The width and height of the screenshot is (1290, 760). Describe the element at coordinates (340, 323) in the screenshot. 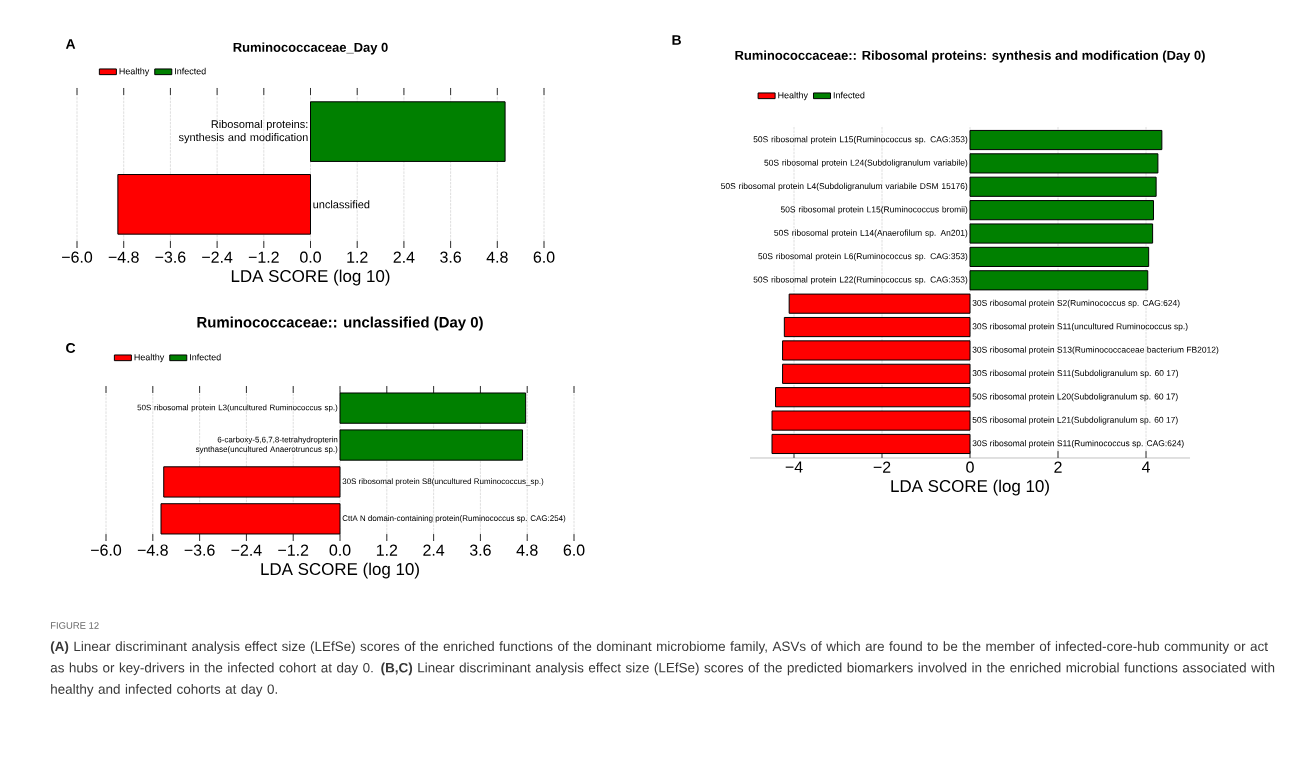

I see `chart-title: Ruminococcaceae:: unclassified (Day 0)` at that location.